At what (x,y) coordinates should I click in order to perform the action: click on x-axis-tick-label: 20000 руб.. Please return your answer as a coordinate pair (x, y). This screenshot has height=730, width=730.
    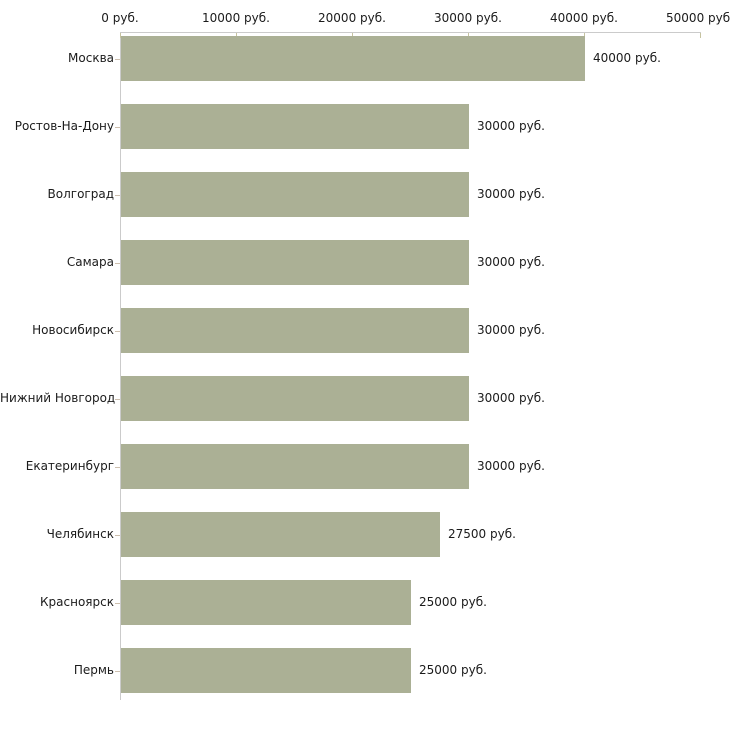
    Looking at the image, I should click on (352, 18).